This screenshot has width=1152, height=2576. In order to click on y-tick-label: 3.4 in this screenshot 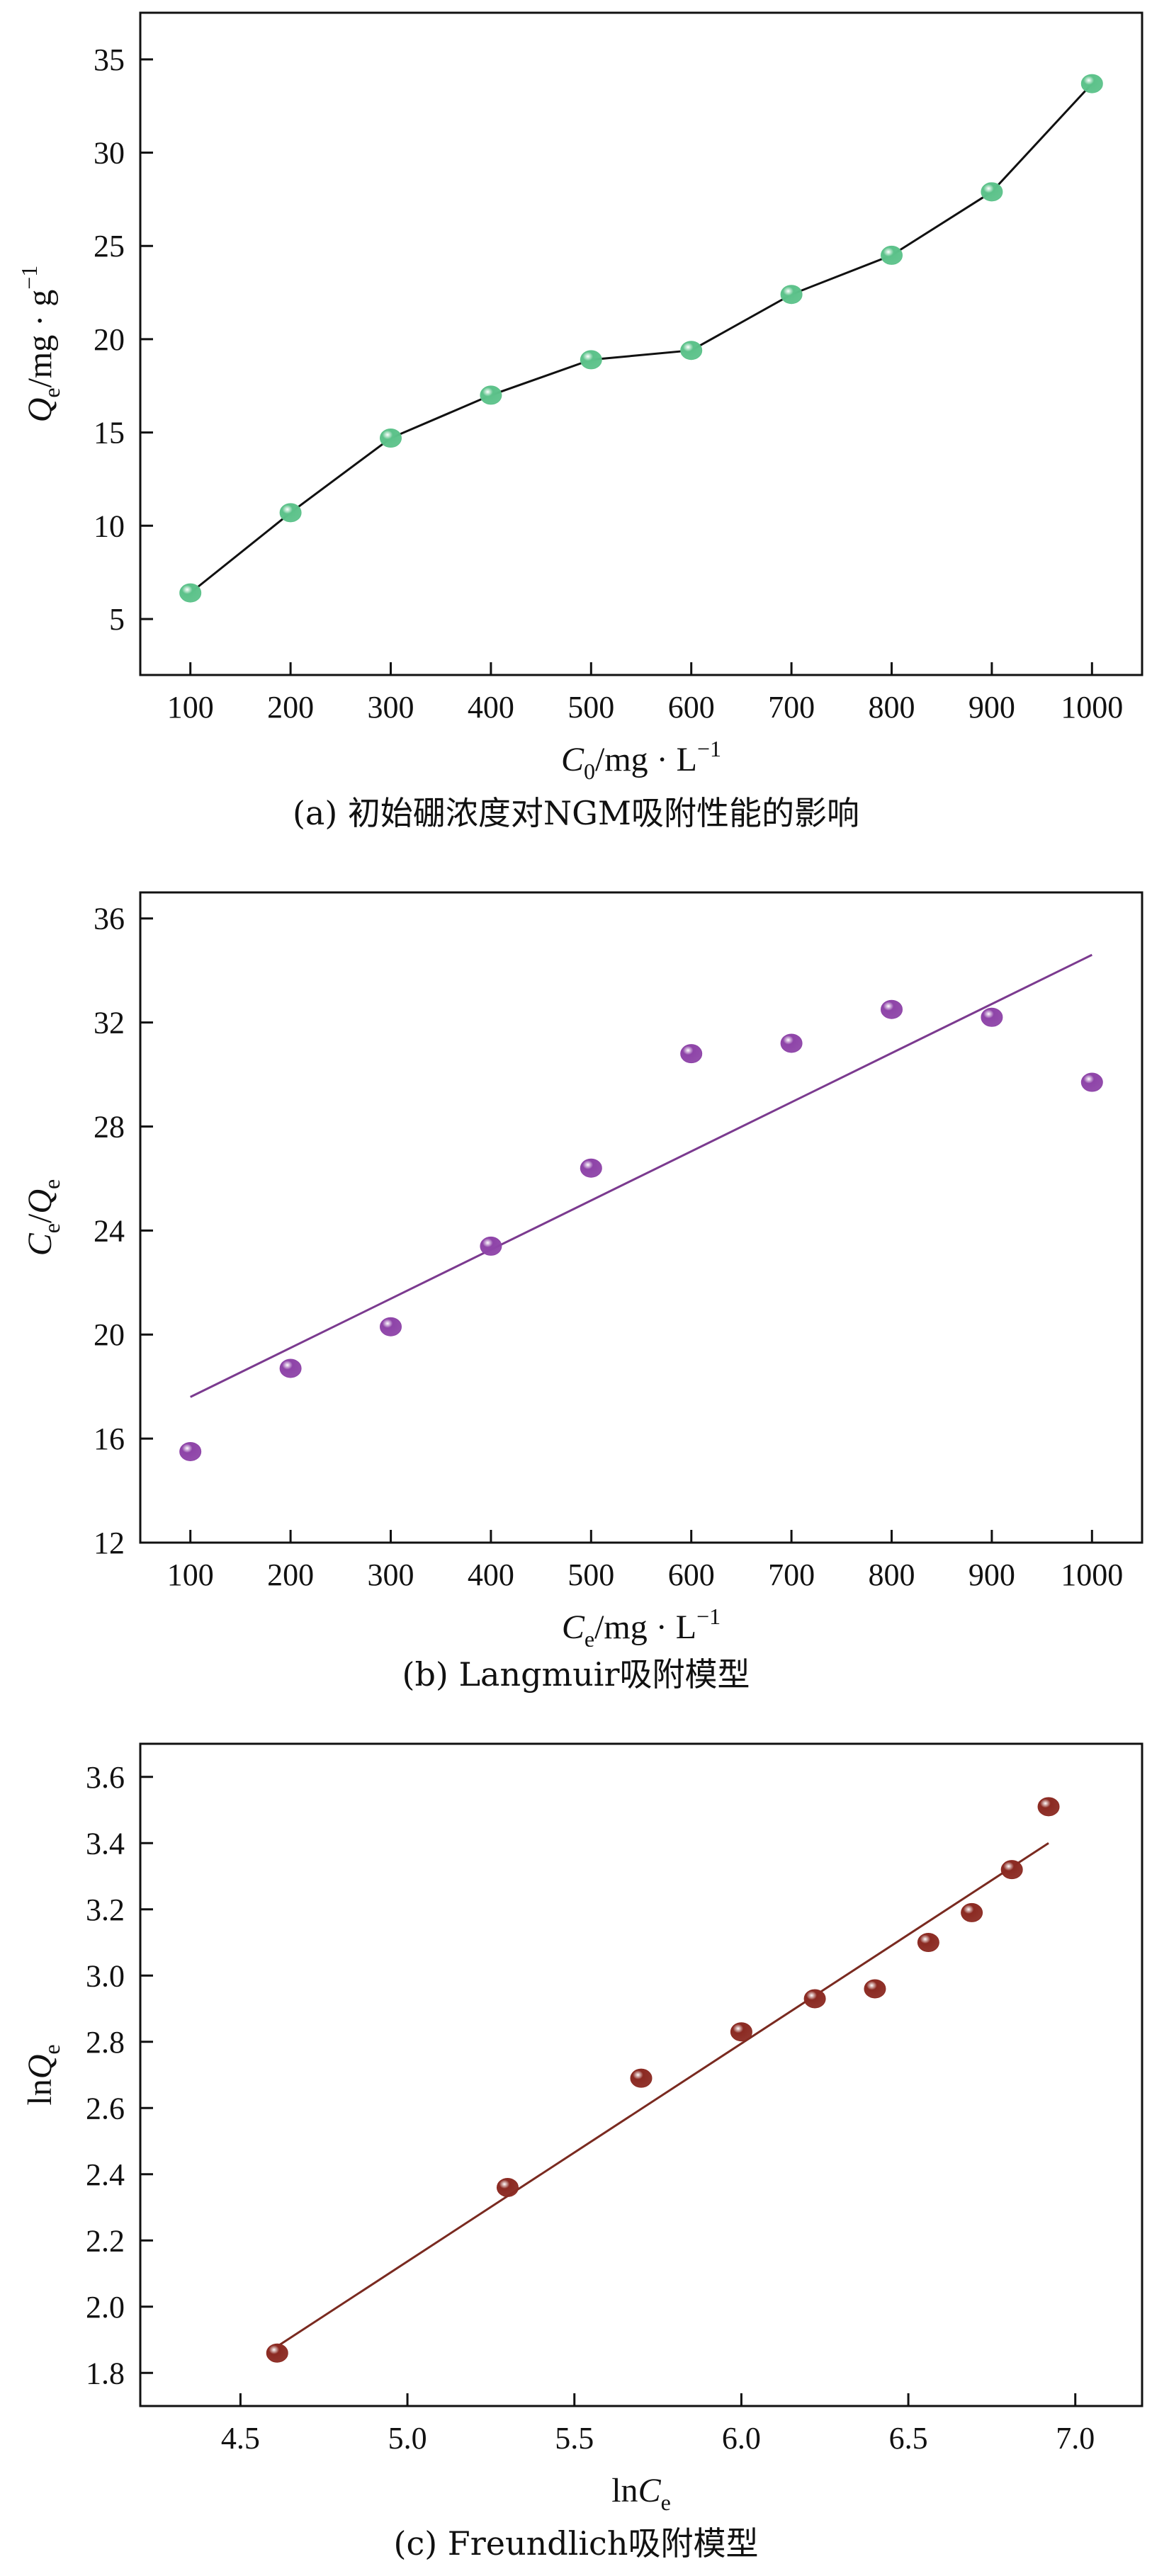, I will do `click(105, 1843)`.